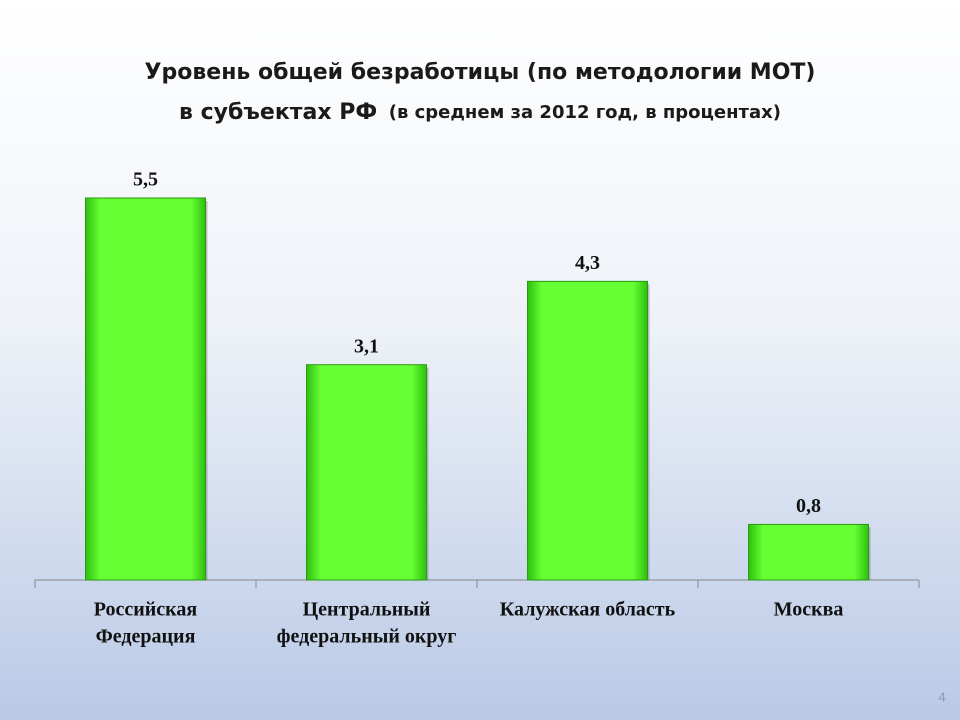 The height and width of the screenshot is (720, 960). What do you see at coordinates (367, 610) in the screenshot?
I see `x-tick-label: Центральный` at bounding box center [367, 610].